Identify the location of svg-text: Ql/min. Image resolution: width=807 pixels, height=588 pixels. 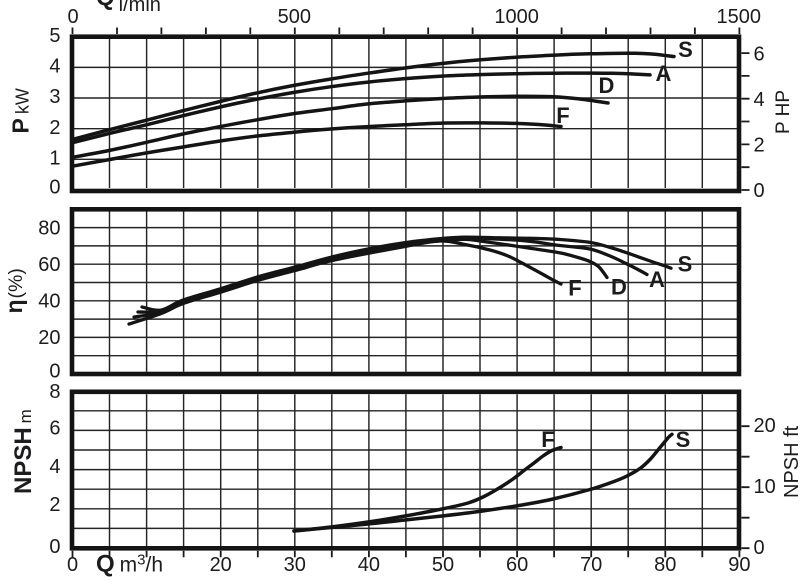
(128, 8).